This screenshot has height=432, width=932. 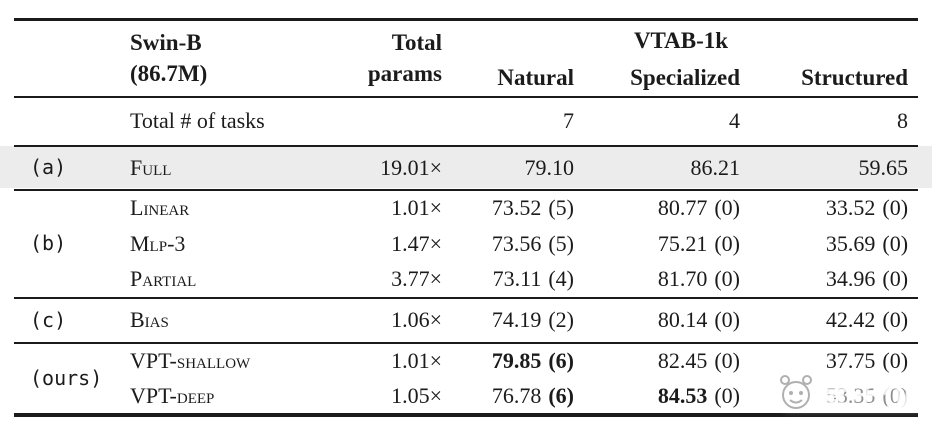 What do you see at coordinates (210, 397) in the screenshot?
I see `method-name: VPT-deep` at bounding box center [210, 397].